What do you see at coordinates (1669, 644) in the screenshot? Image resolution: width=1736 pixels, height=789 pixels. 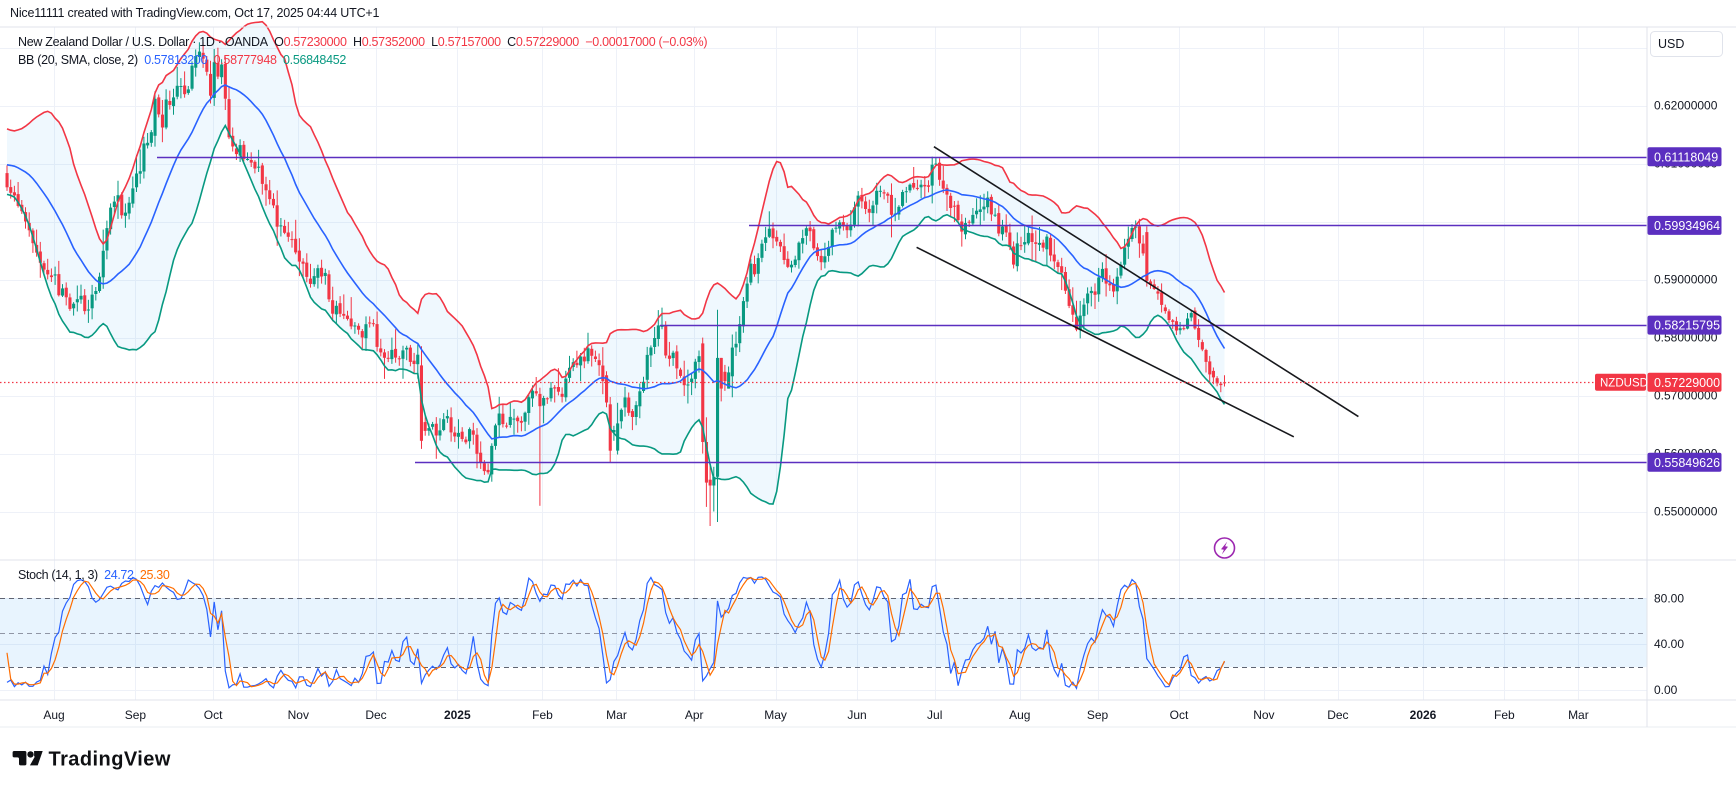 I see `svg-text: 40.00` at bounding box center [1669, 644].